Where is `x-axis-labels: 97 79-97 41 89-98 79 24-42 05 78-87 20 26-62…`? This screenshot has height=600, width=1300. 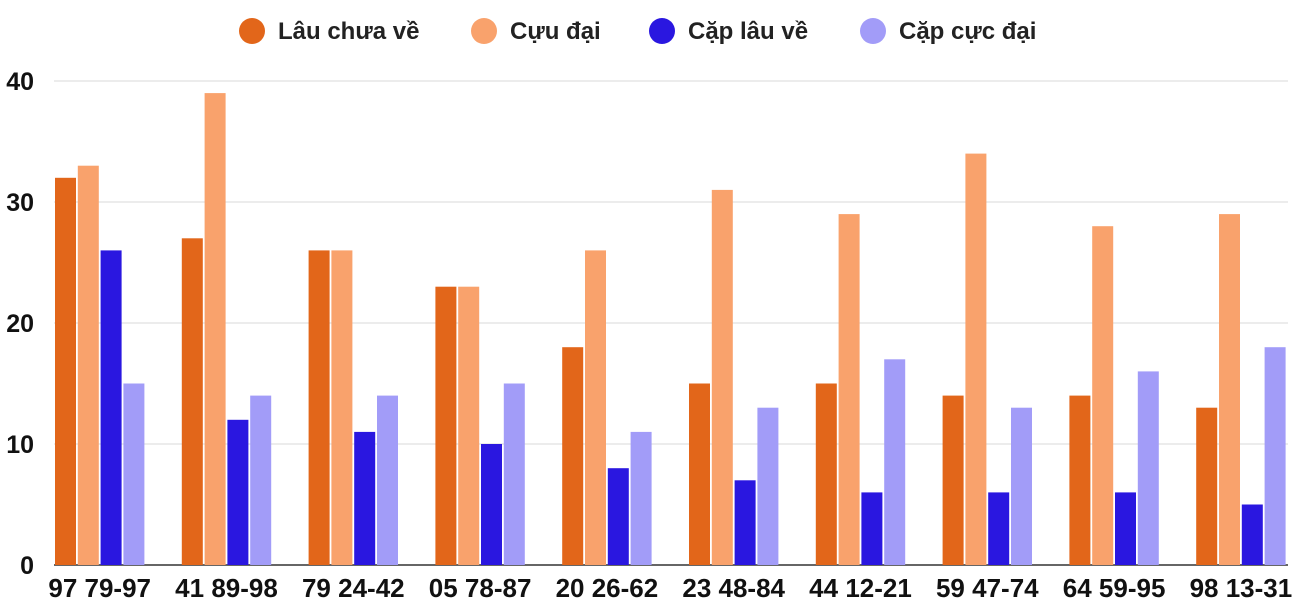
x-axis-labels: 97 79-97 41 89-98 79 24-42 05 78-87 20 26-62… is located at coordinates (670, 586).